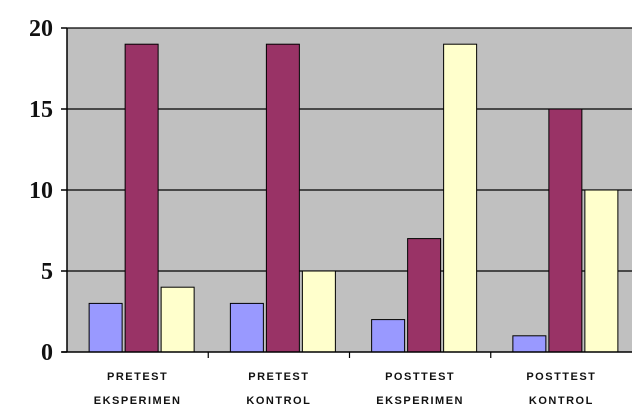 This screenshot has height=411, width=640. I want to click on x-tick-label-1-1: PRETEST, so click(137, 377).